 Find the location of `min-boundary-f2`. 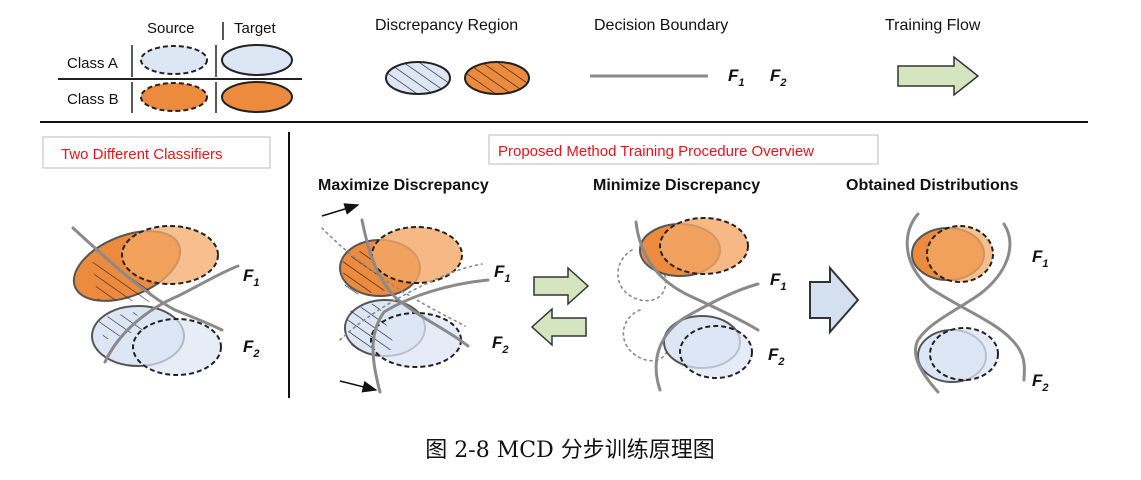

min-boundary-f2 is located at coordinates (707, 337).